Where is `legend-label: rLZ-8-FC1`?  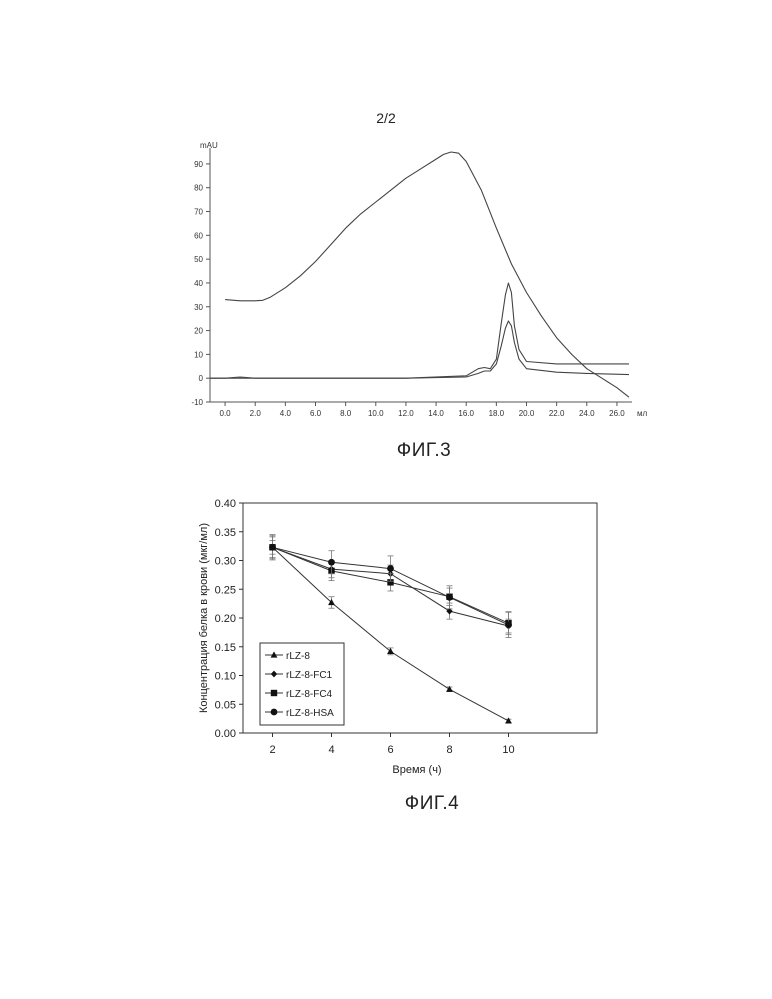 legend-label: rLZ-8-FC1 is located at coordinates (309, 675).